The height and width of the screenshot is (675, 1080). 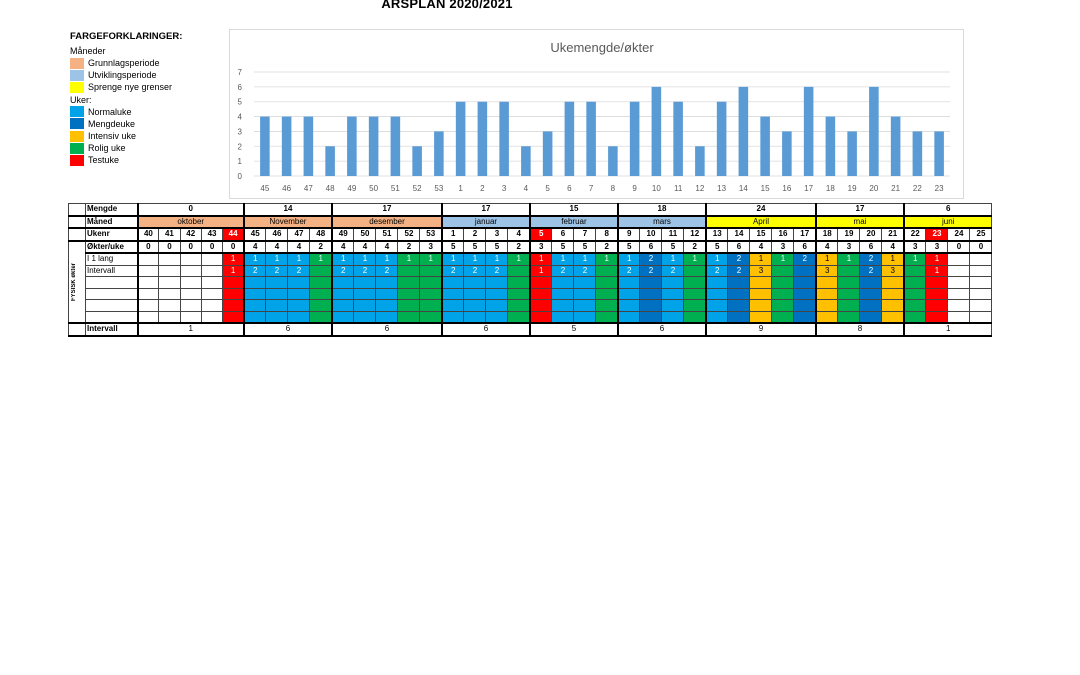 I want to click on okter-cell: 2, so click(x=607, y=247).